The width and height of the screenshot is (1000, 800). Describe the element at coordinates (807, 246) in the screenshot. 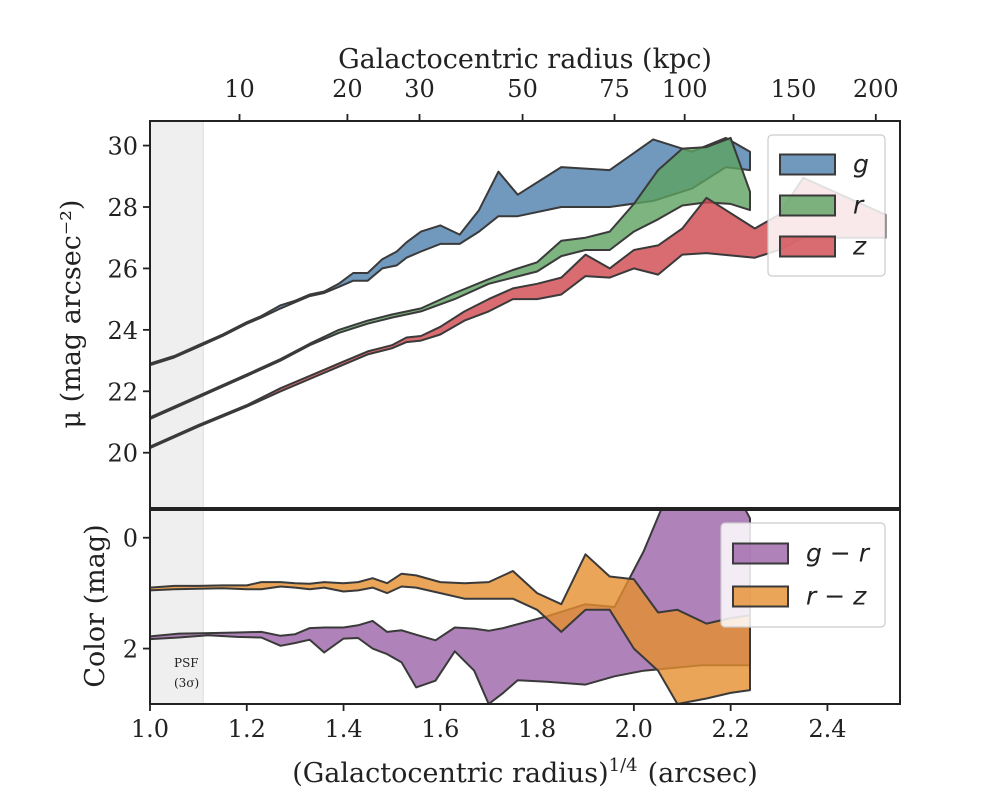

I see `main-legend-swatch-z` at that location.